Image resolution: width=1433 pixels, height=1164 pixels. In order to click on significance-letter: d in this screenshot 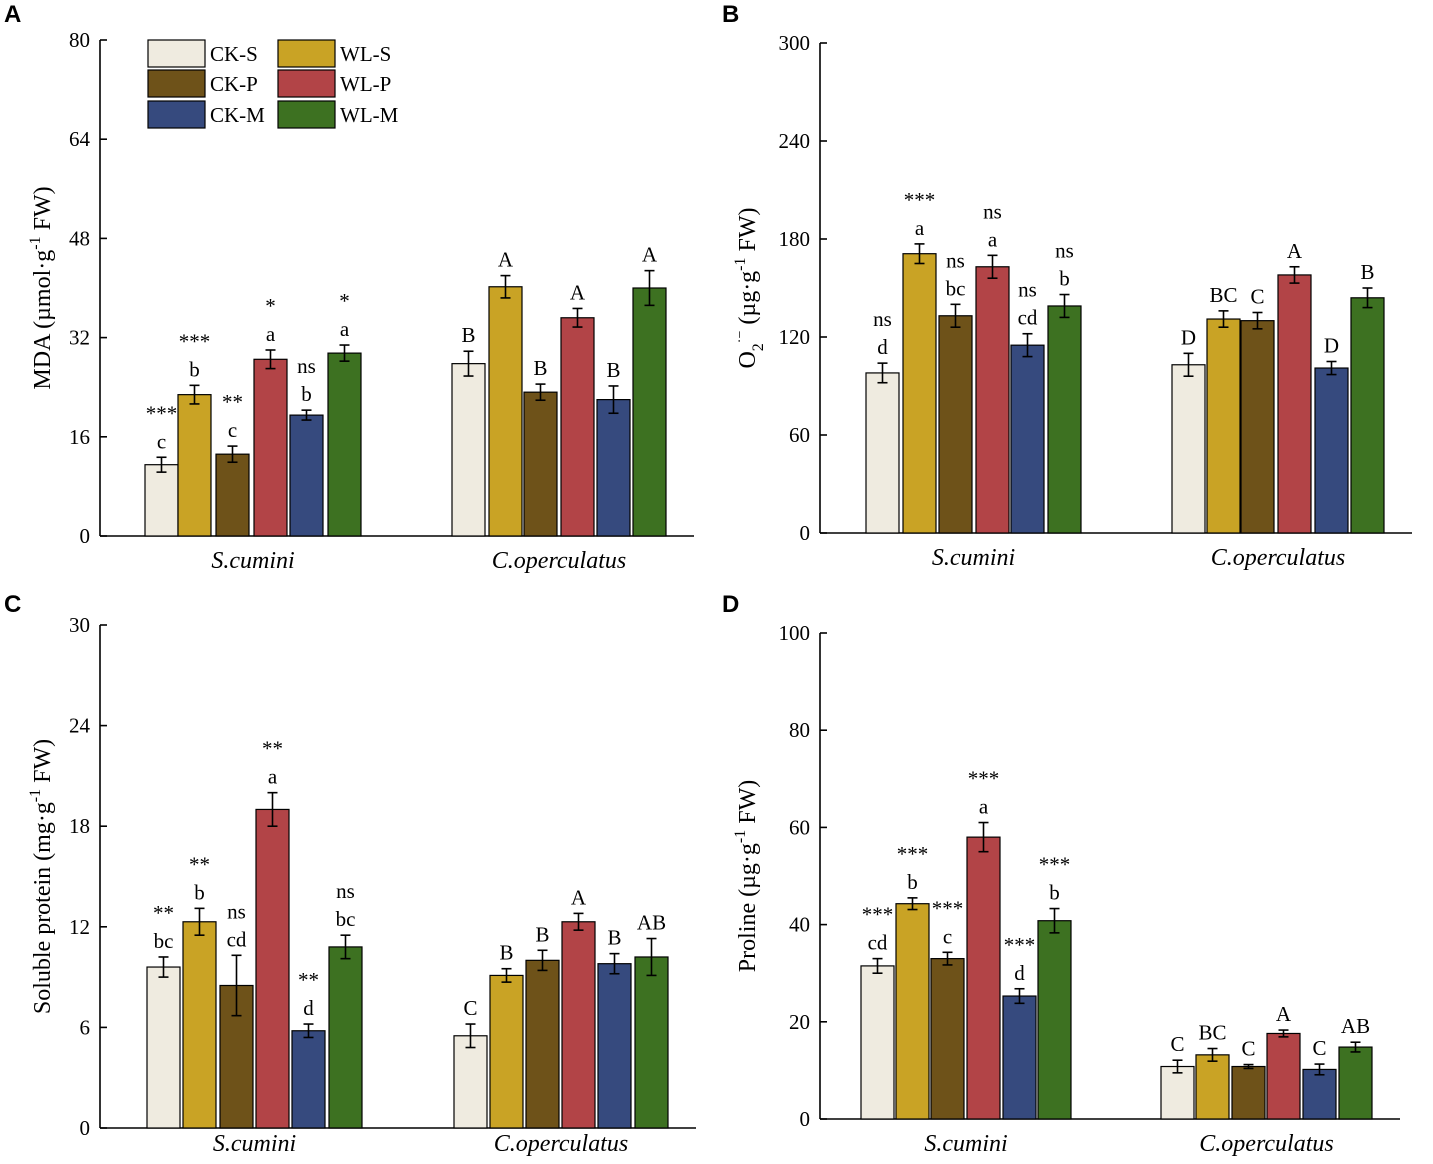, I will do `click(882, 347)`.